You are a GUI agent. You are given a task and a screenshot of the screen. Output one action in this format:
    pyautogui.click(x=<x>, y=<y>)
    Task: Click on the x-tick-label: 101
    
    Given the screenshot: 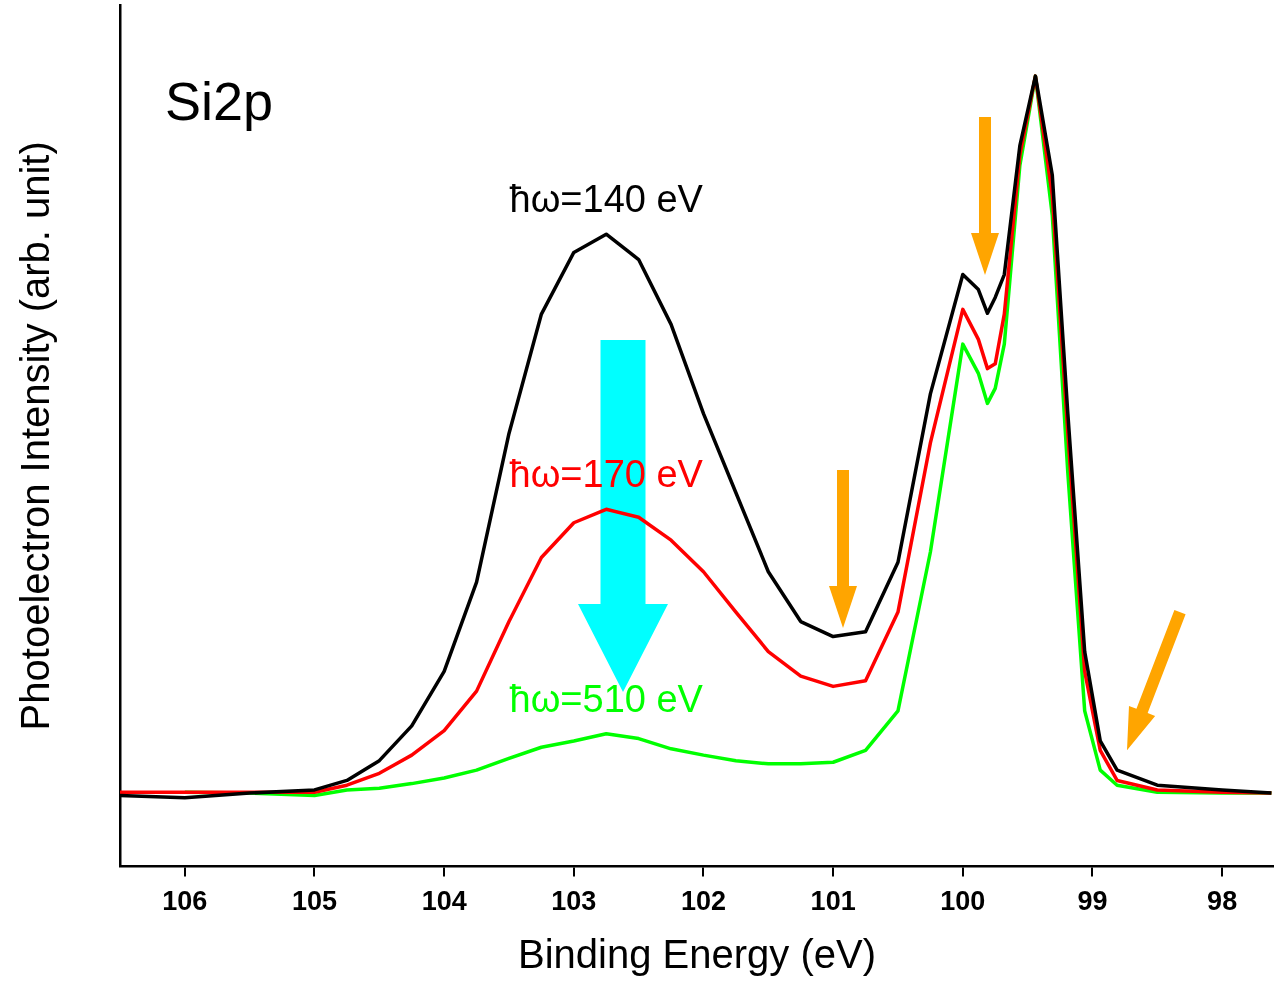 What is the action you would take?
    pyautogui.click(x=833, y=901)
    